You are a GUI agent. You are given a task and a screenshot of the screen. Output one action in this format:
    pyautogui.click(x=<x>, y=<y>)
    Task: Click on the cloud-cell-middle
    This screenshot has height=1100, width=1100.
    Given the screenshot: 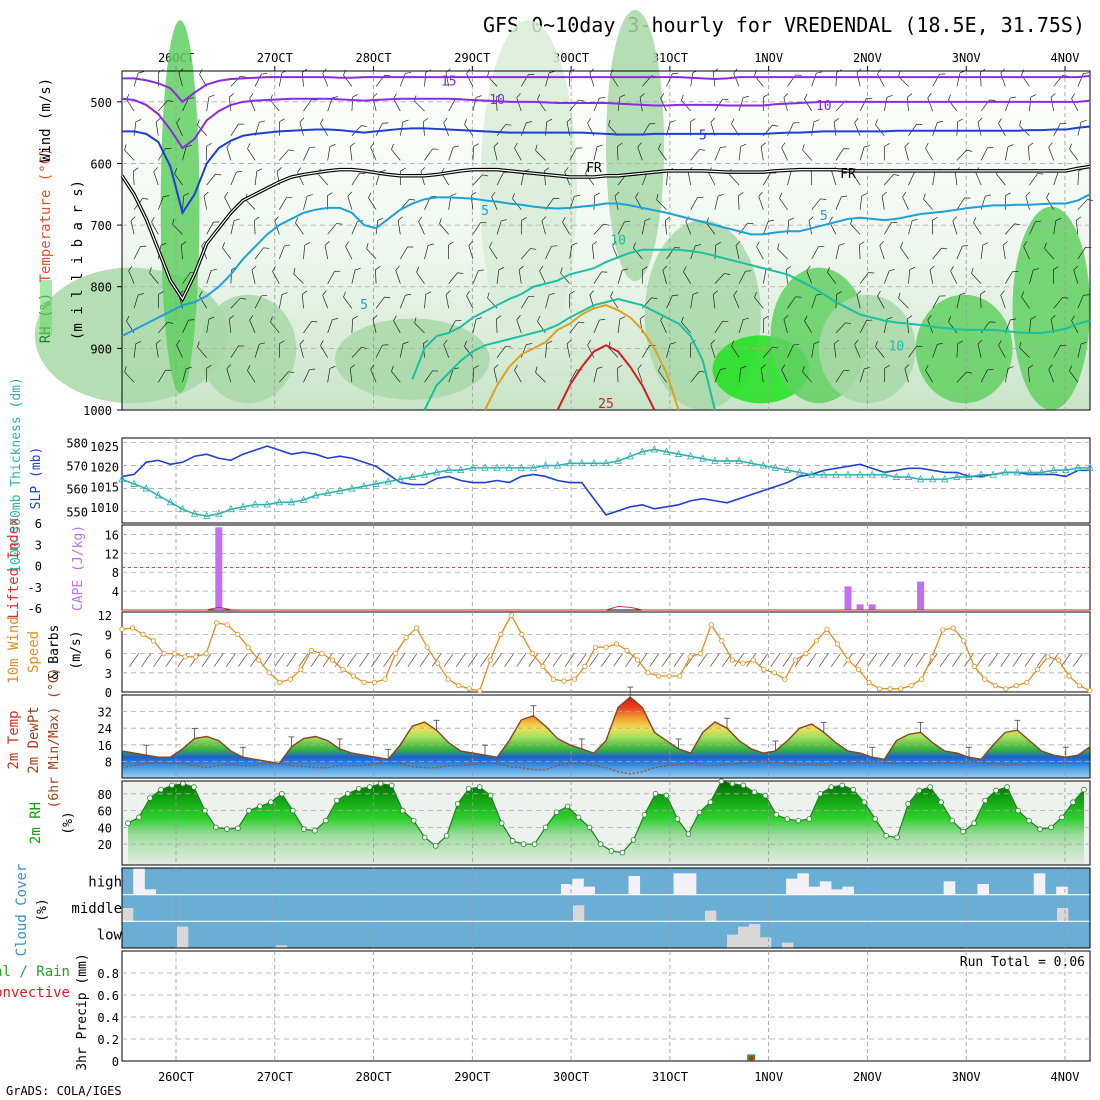 What is the action you would take?
    pyautogui.click(x=128, y=915)
    